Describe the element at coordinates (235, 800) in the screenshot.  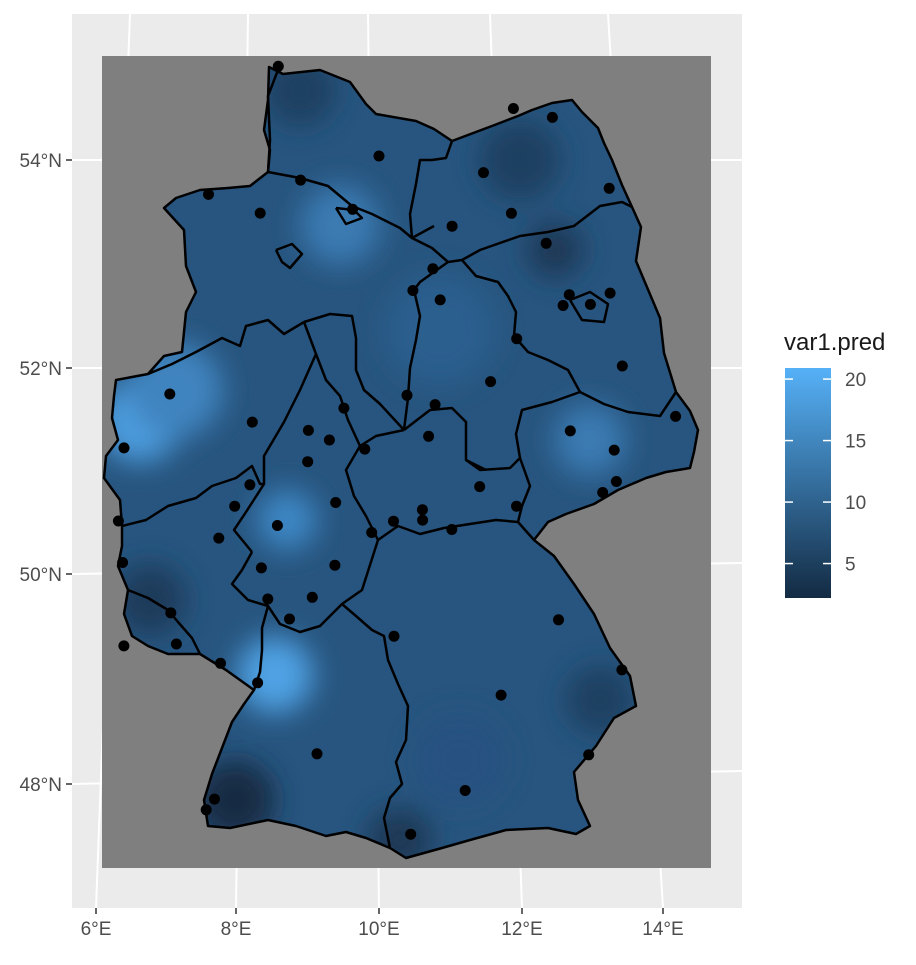
I see `low-black-forest` at that location.